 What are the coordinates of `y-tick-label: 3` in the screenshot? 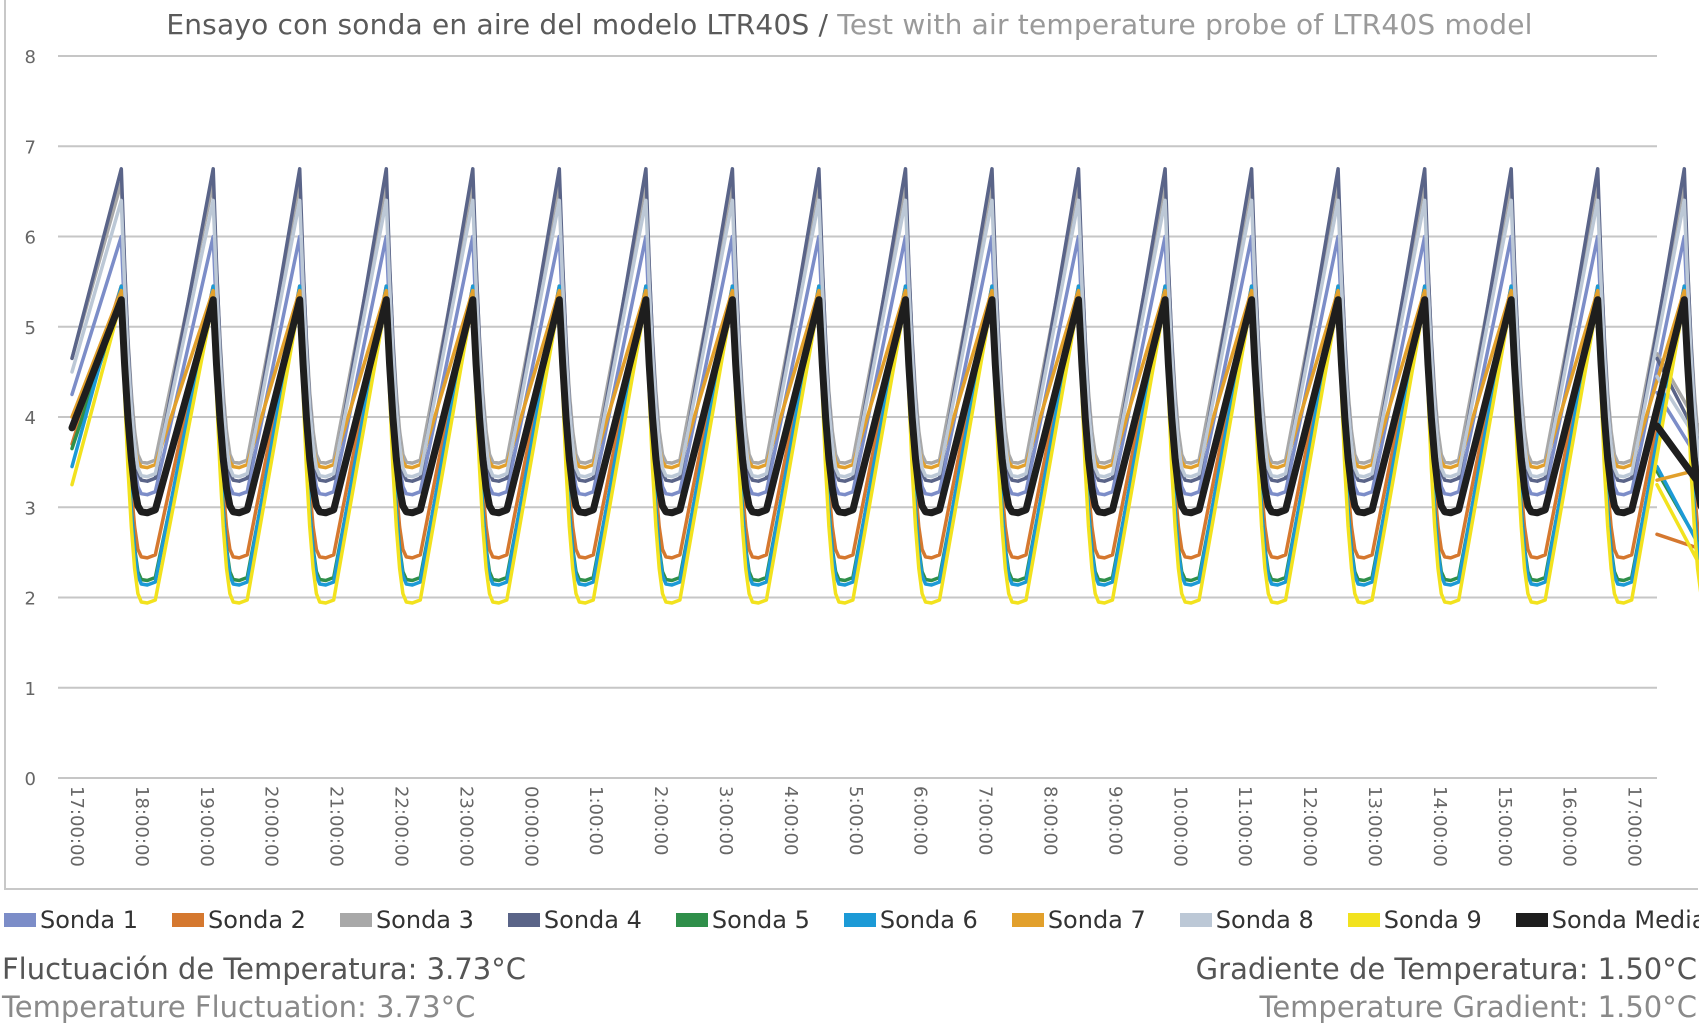 It's located at (30, 508).